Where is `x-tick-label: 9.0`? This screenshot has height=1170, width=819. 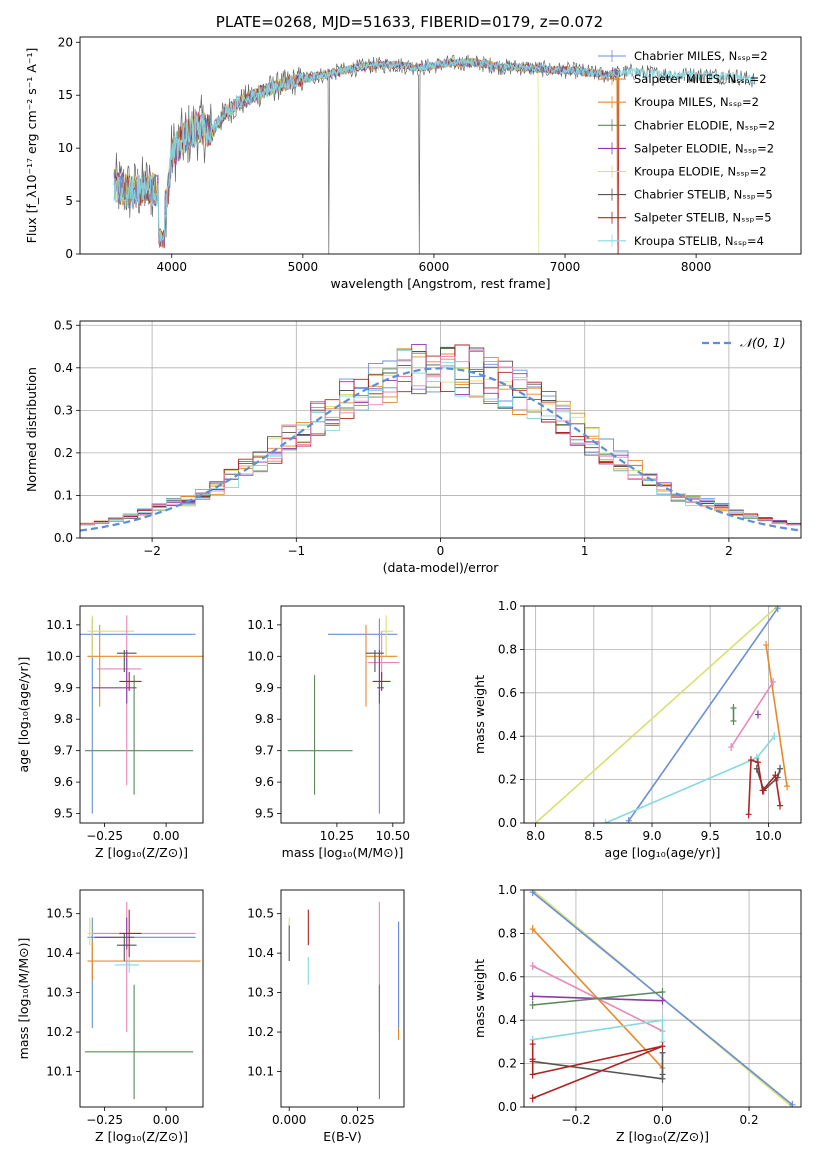 x-tick-label: 9.0 is located at coordinates (651, 836).